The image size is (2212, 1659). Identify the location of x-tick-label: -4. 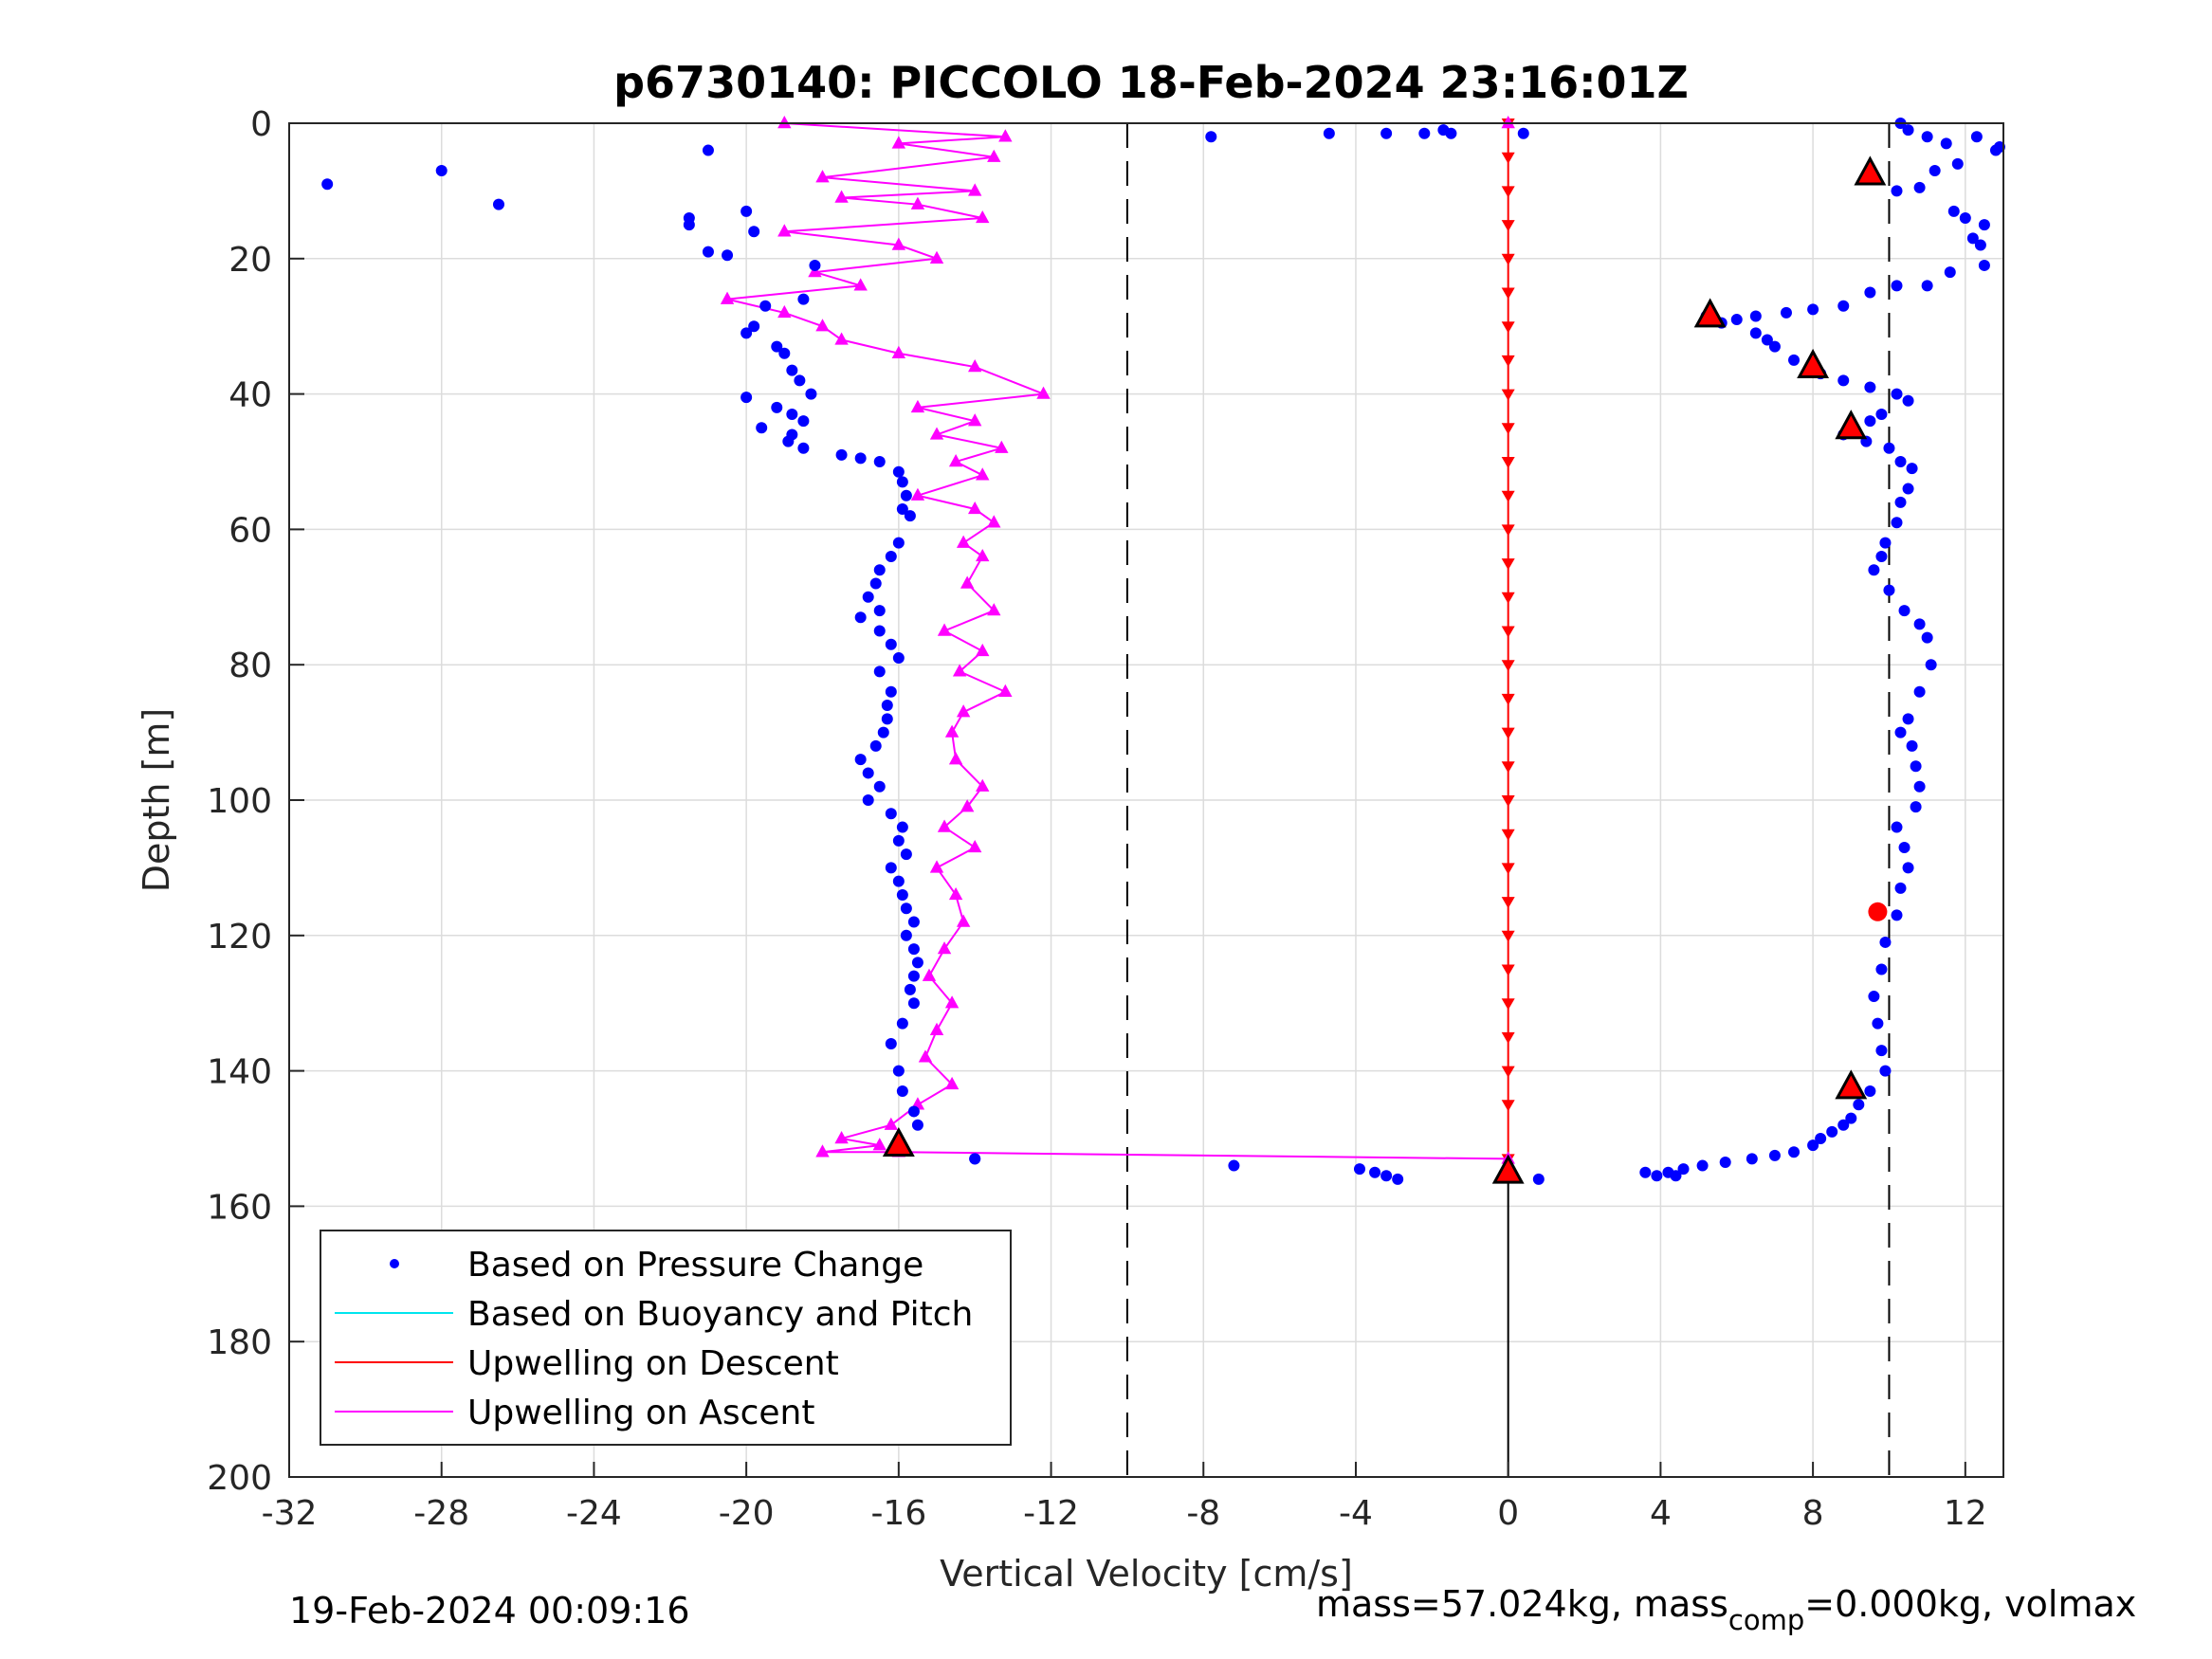
(1356, 1513).